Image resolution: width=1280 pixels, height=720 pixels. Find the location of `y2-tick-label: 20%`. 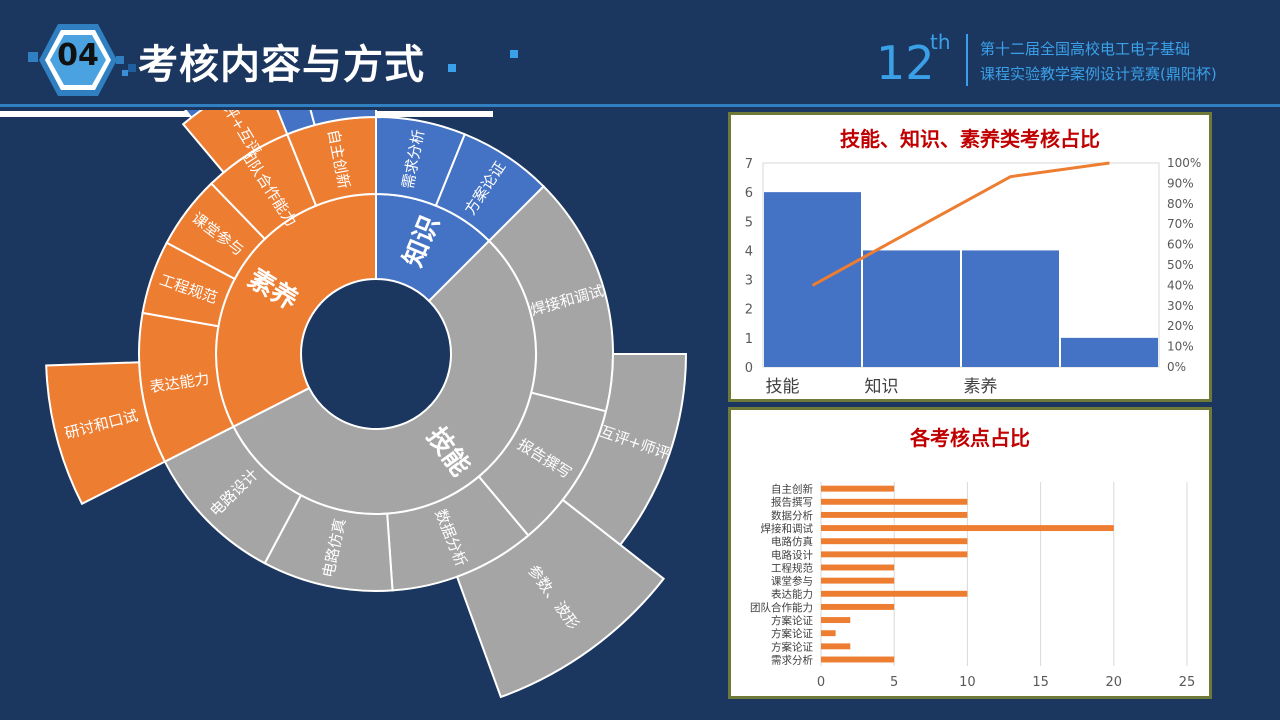

y2-tick-label: 20% is located at coordinates (1180, 326).